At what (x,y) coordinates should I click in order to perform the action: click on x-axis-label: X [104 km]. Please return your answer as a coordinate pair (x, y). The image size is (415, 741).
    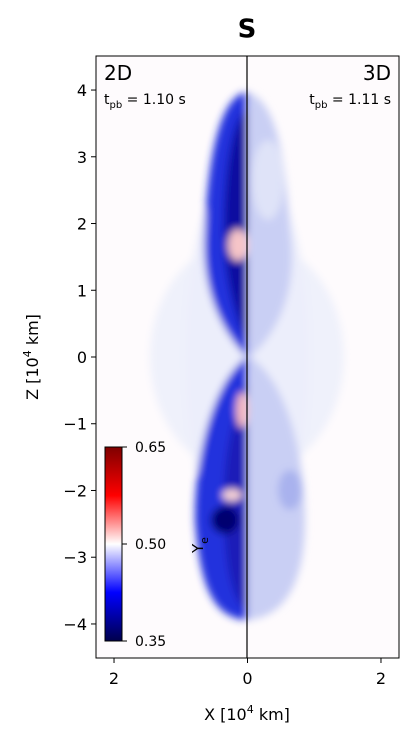
    Looking at the image, I should click on (247, 713).